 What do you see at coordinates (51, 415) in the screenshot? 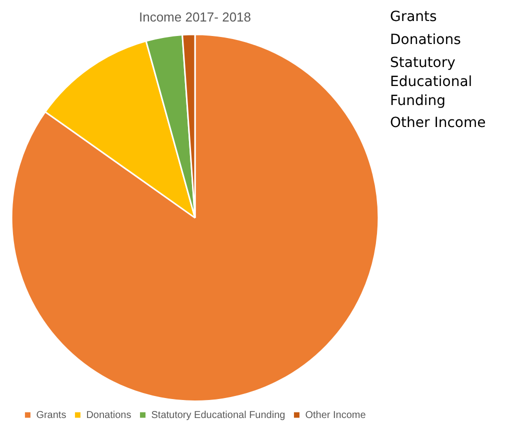
I see `legend-label: Grants` at bounding box center [51, 415].